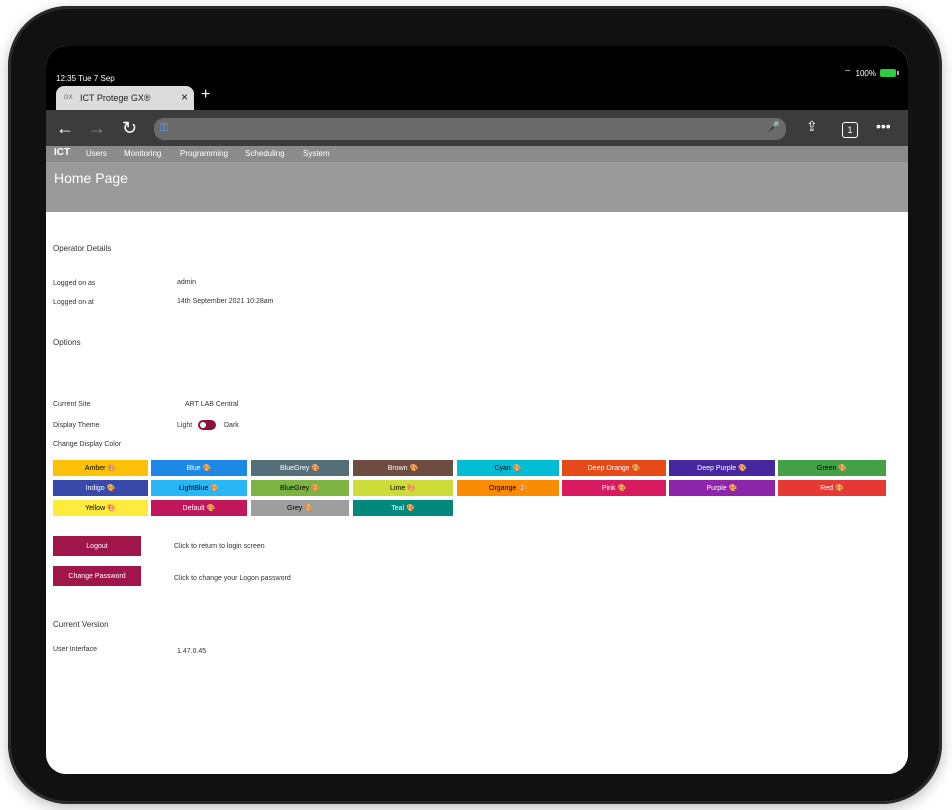 The height and width of the screenshot is (810, 952). I want to click on status-indicators: ⌔ 100%, so click(871, 73).